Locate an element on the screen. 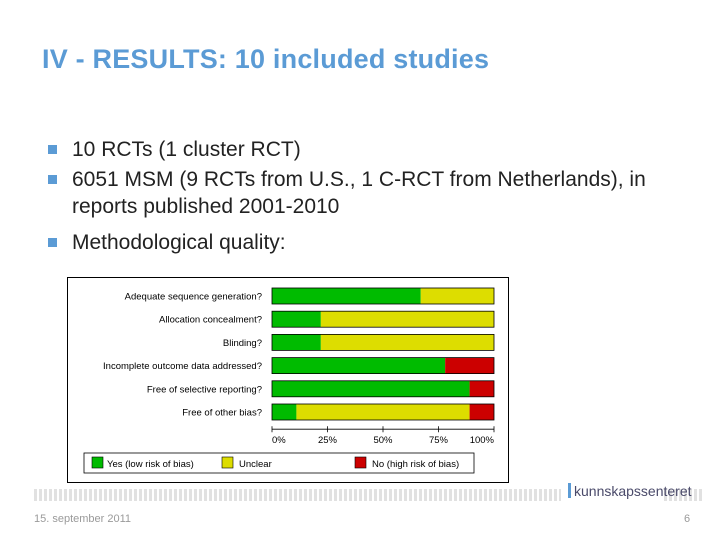 Image resolution: width=728 pixels, height=546 pixels. category-label: Free of selective reporting? is located at coordinates (204, 389).